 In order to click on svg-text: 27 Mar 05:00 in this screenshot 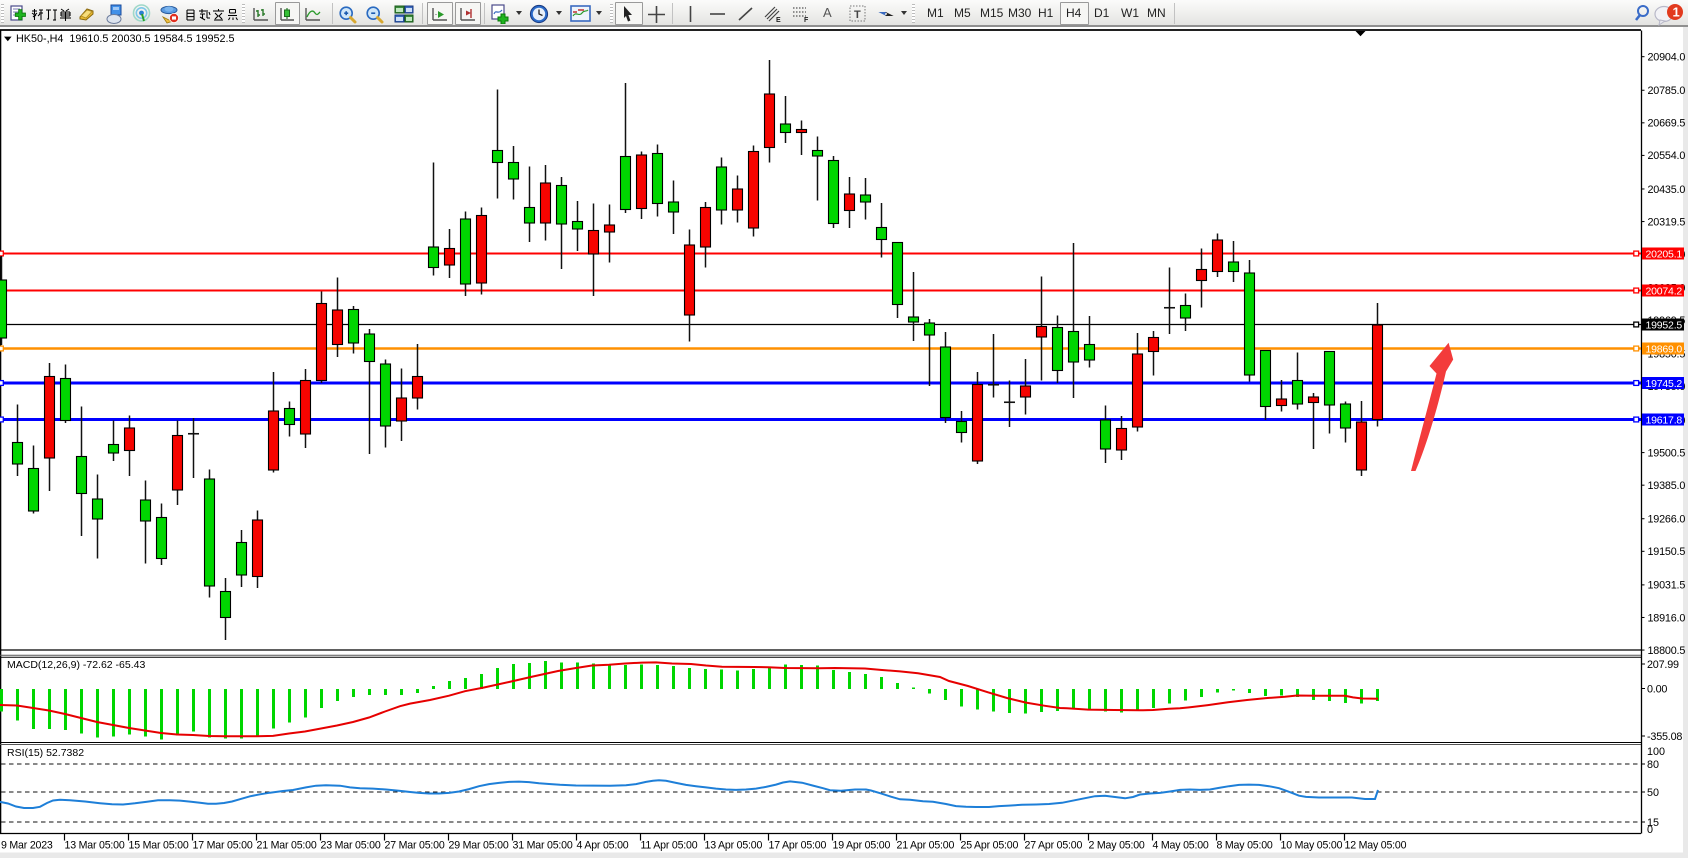, I will do `click(415, 846)`.